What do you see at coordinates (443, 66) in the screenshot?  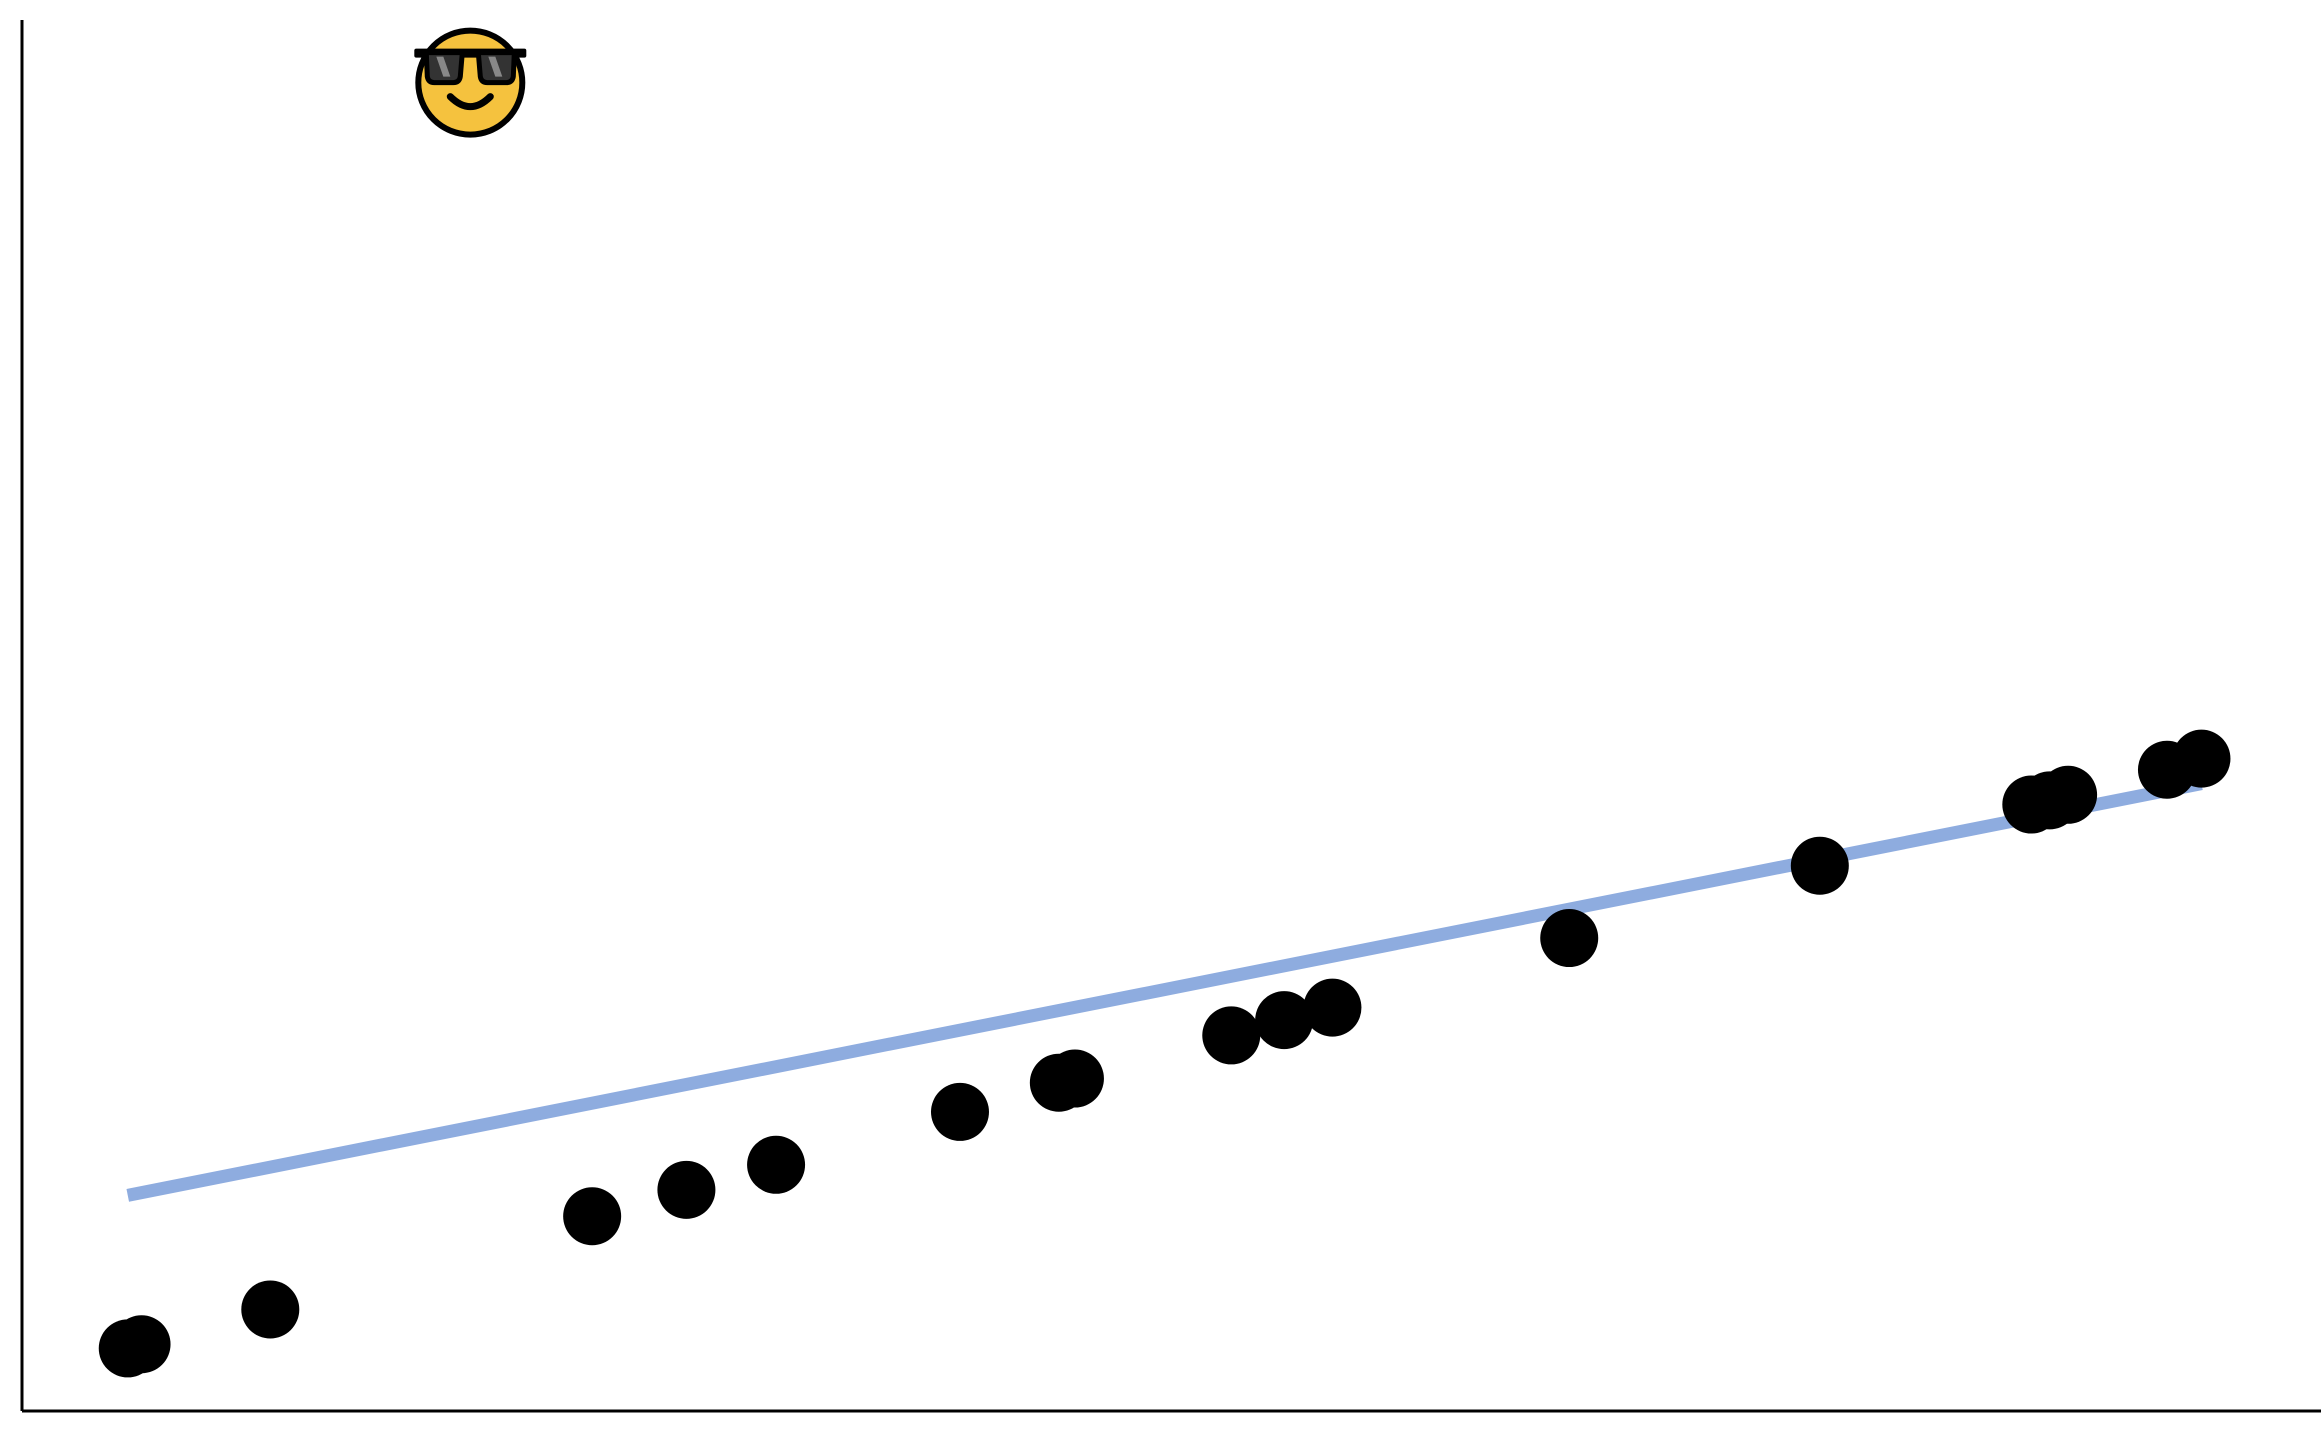 I see `left-lens-glare` at bounding box center [443, 66].